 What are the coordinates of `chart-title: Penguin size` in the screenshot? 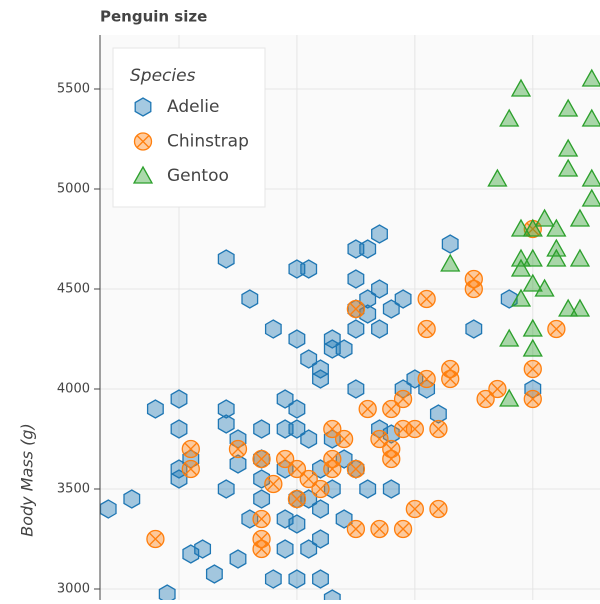 It's located at (153, 17).